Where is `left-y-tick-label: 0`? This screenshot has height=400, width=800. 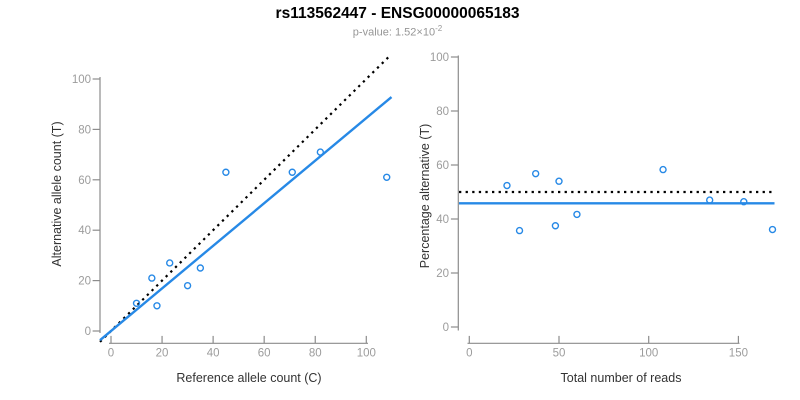 left-y-tick-label: 0 is located at coordinates (88, 332).